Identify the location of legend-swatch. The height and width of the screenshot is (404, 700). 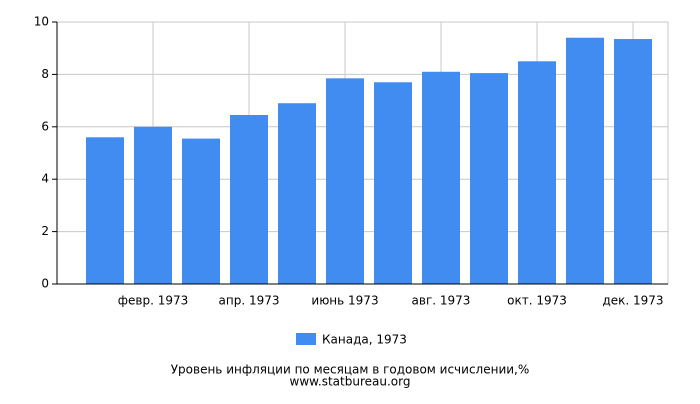
(306, 339).